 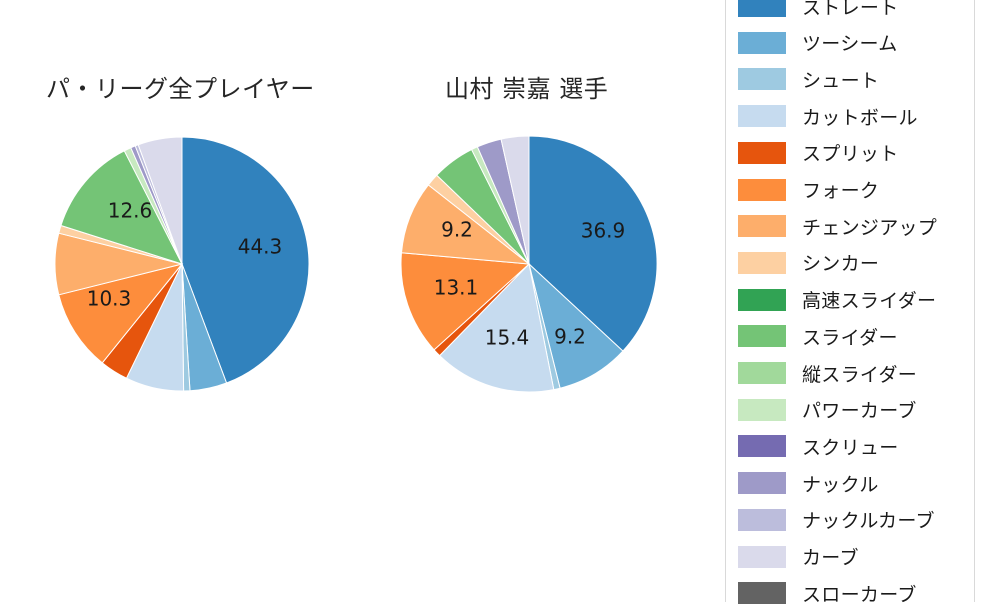 I want to click on legend-item-label: フォーク, so click(x=841, y=191).